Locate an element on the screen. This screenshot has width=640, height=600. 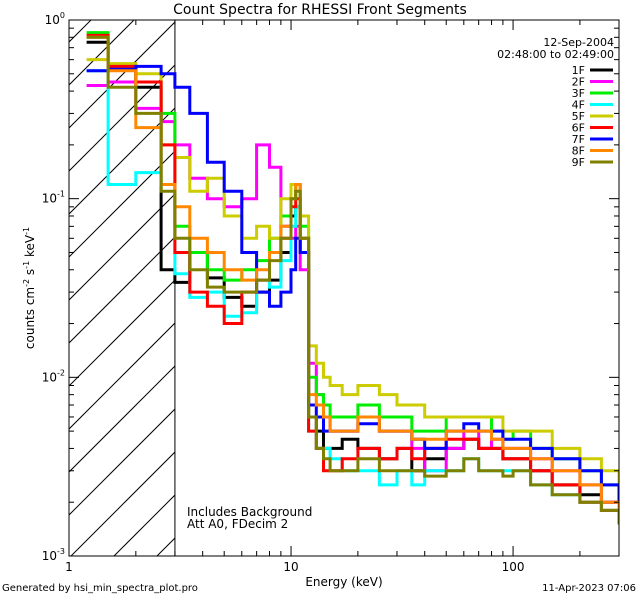
chart-title: Count Spectra for RHESSI Front Segments is located at coordinates (320, 10).